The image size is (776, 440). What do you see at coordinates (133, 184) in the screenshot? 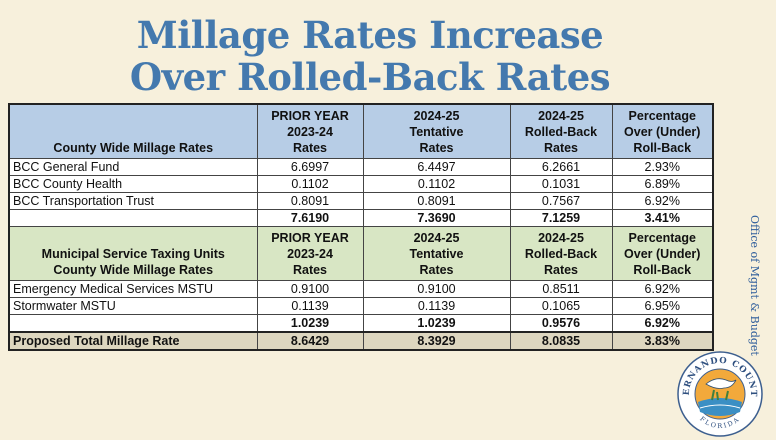
I see `row-name: BCC County Health` at bounding box center [133, 184].